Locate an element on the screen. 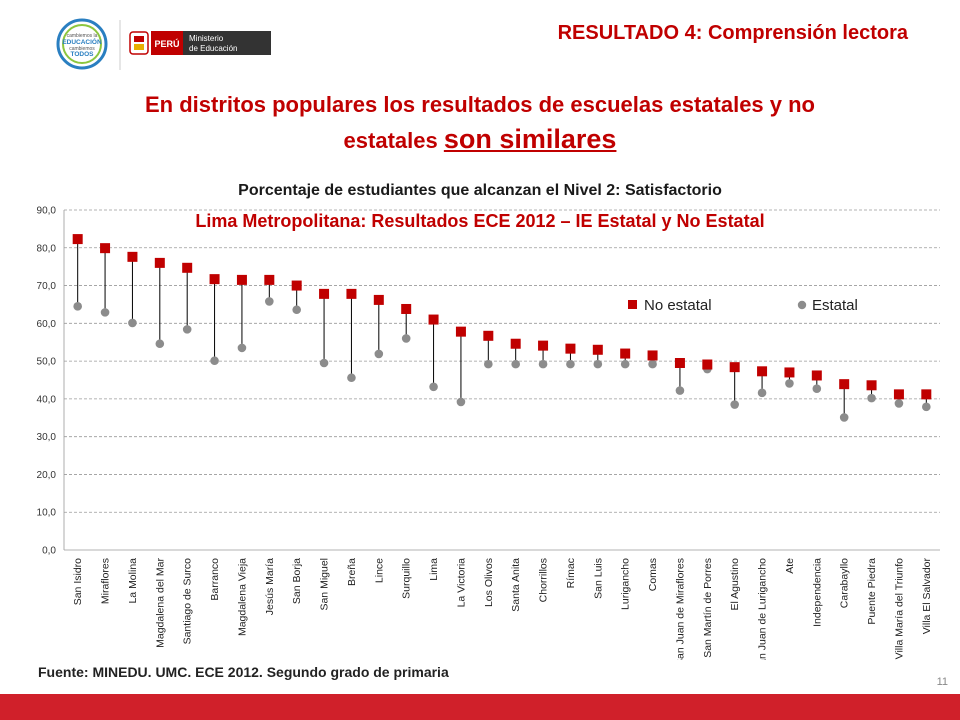 The height and width of the screenshot is (720, 960). x-category-label: Chorrillos is located at coordinates (544, 580).